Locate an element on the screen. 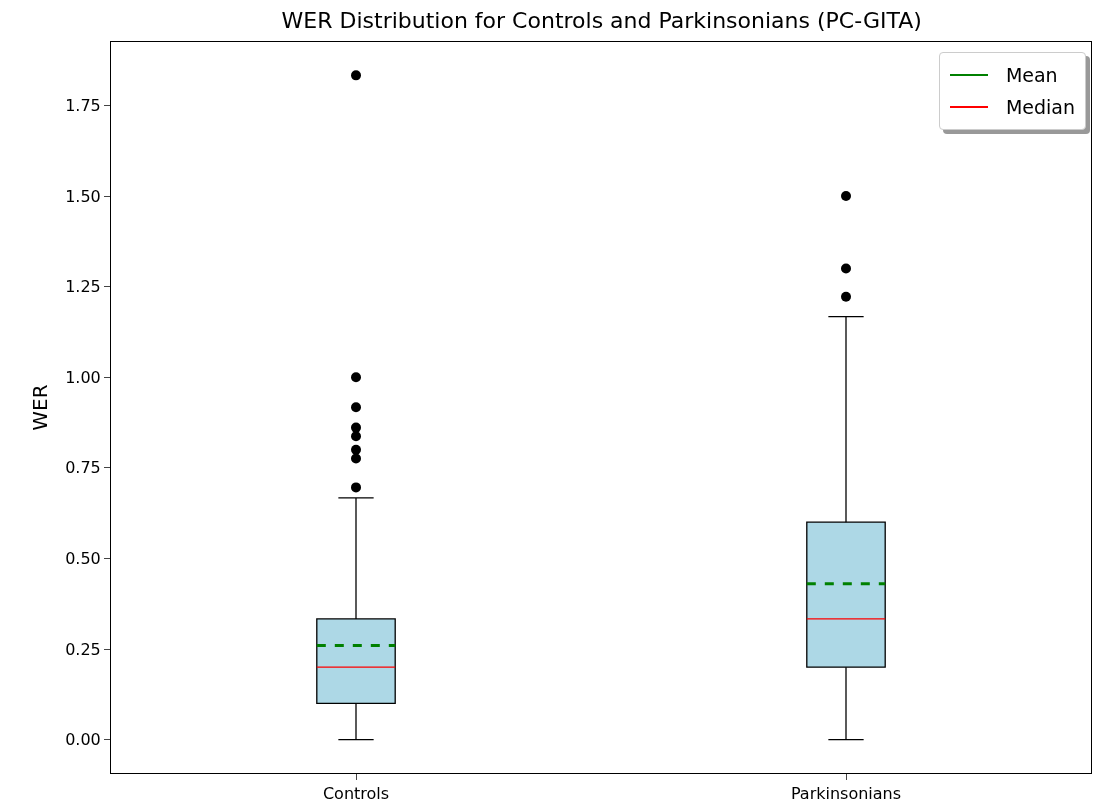 This screenshot has width=1094, height=810. annotation: Median is located at coordinates (1040, 107).